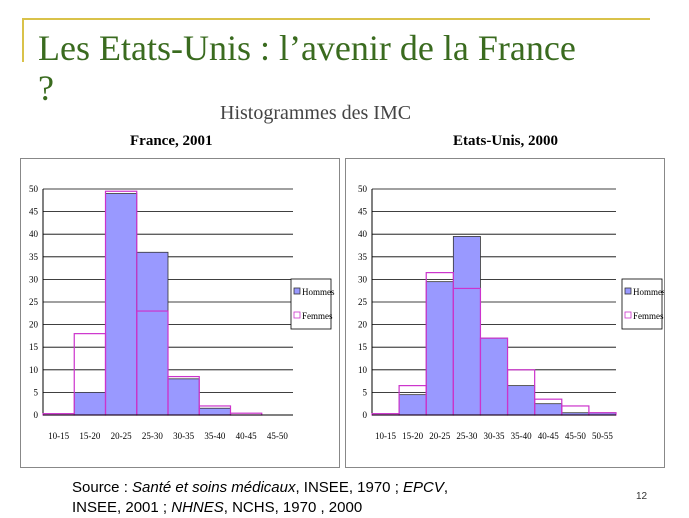 The image size is (689, 518). Describe the element at coordinates (316, 113) in the screenshot. I see `slide-subtitle: Histogrammes des IMC` at that location.